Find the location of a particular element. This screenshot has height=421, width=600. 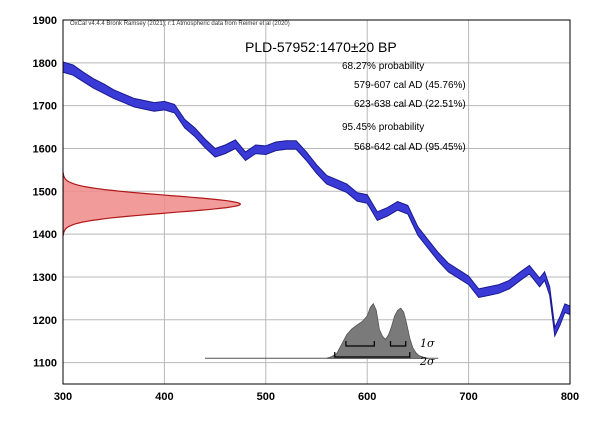

posterior-distribution is located at coordinates (377, 330).